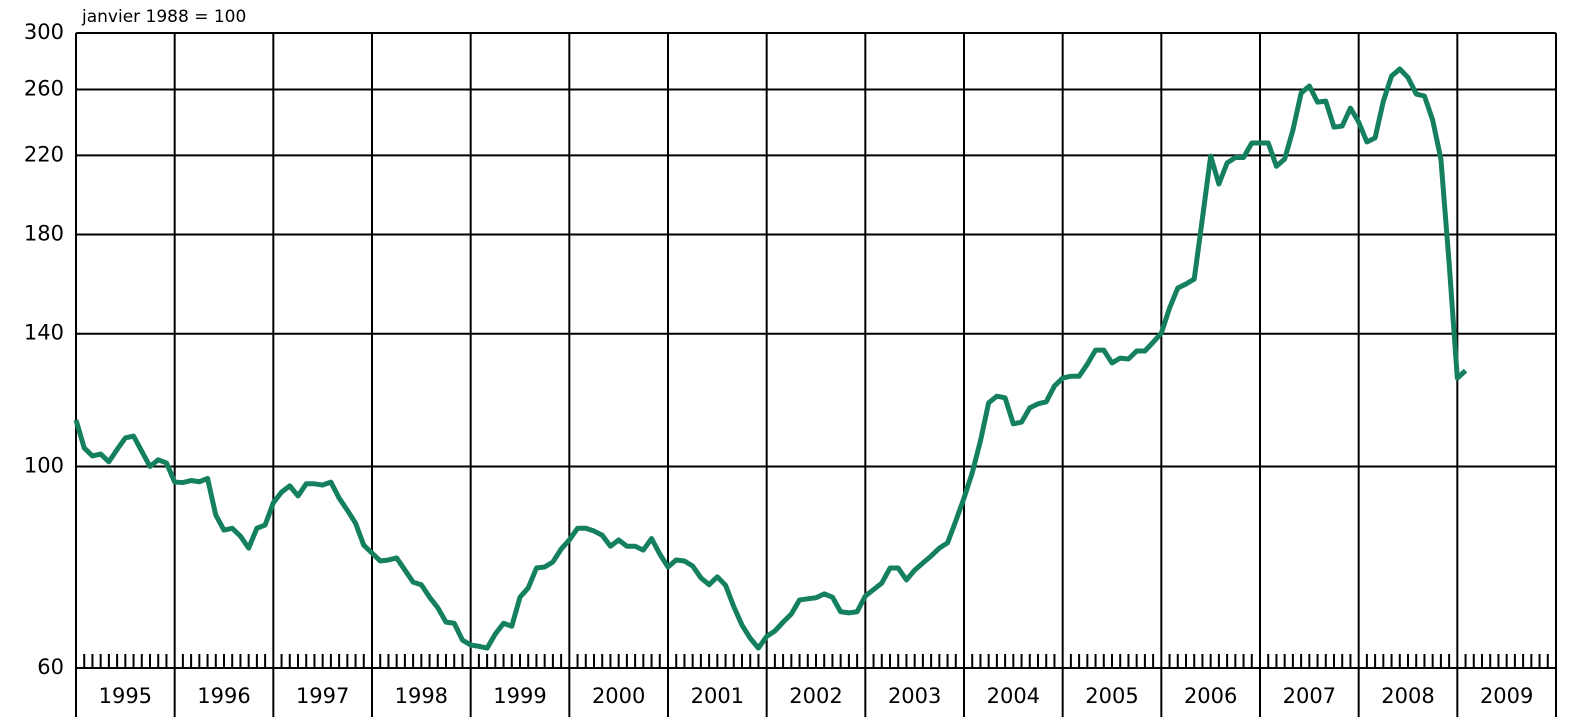  What do you see at coordinates (1309, 696) in the screenshot?
I see `x-tick-label: 2007` at bounding box center [1309, 696].